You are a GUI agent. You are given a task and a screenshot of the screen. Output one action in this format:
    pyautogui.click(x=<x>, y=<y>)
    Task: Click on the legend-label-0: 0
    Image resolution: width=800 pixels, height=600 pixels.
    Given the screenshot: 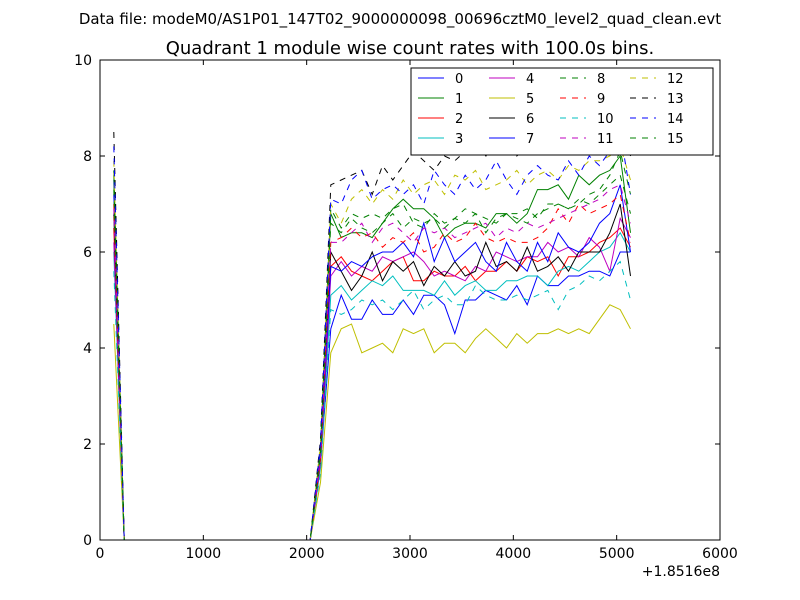 What is the action you would take?
    pyautogui.click(x=459, y=79)
    